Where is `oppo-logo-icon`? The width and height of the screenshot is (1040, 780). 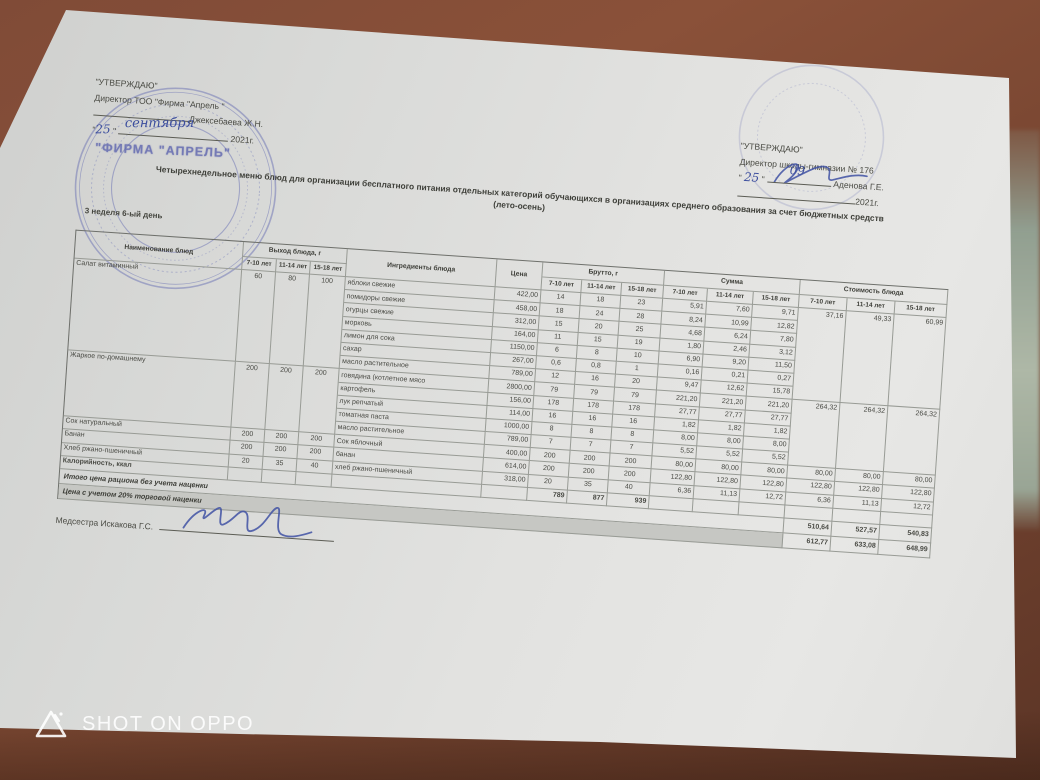 oppo-logo-icon is located at coordinates (51, 724).